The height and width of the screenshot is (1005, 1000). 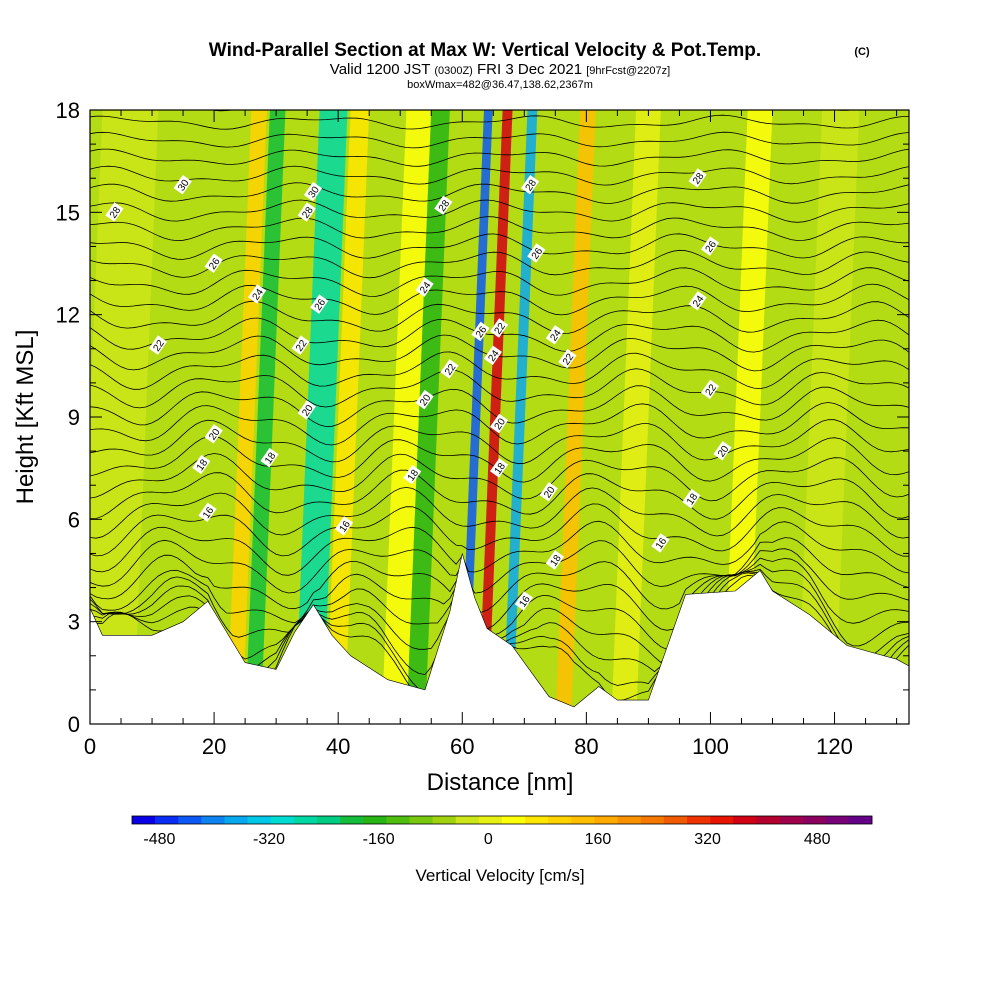 What do you see at coordinates (380, 69) in the screenshot?
I see `valid-prefix: Valid 1200 JST` at bounding box center [380, 69].